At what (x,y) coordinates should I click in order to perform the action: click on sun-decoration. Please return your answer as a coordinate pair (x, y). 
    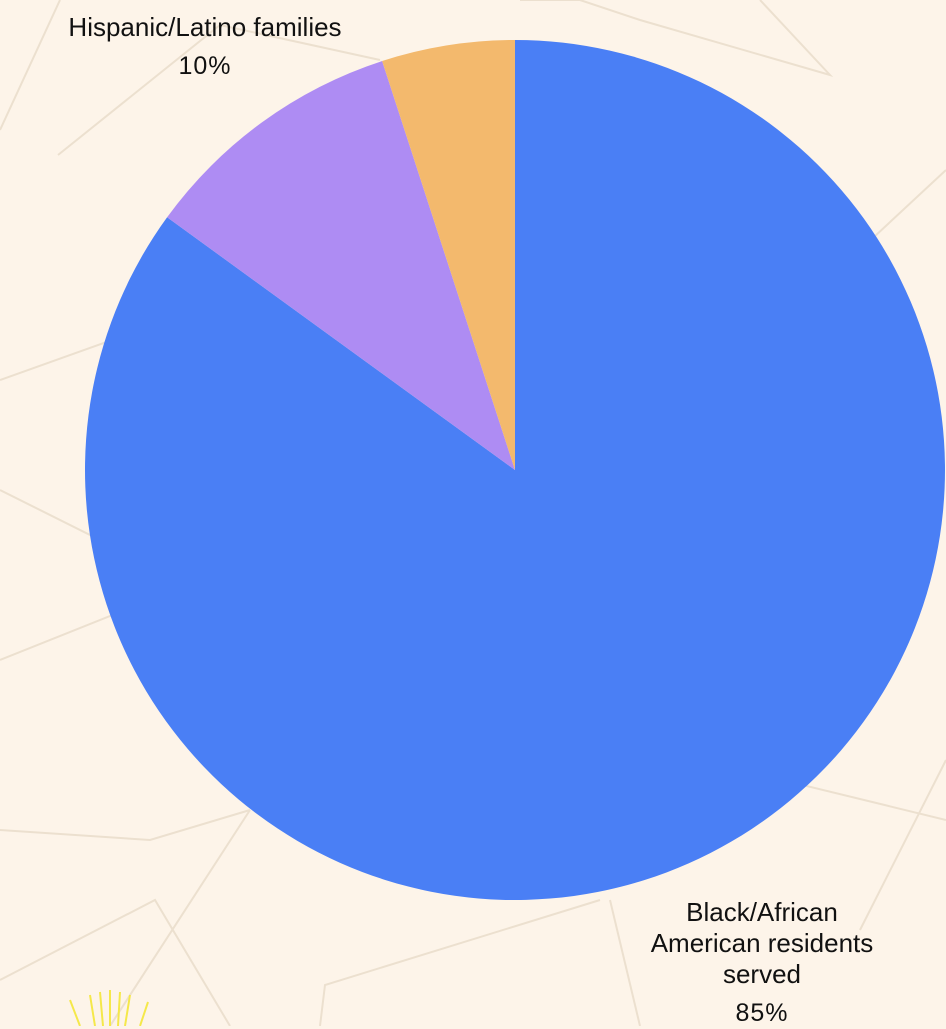
    Looking at the image, I should click on (109, 1008).